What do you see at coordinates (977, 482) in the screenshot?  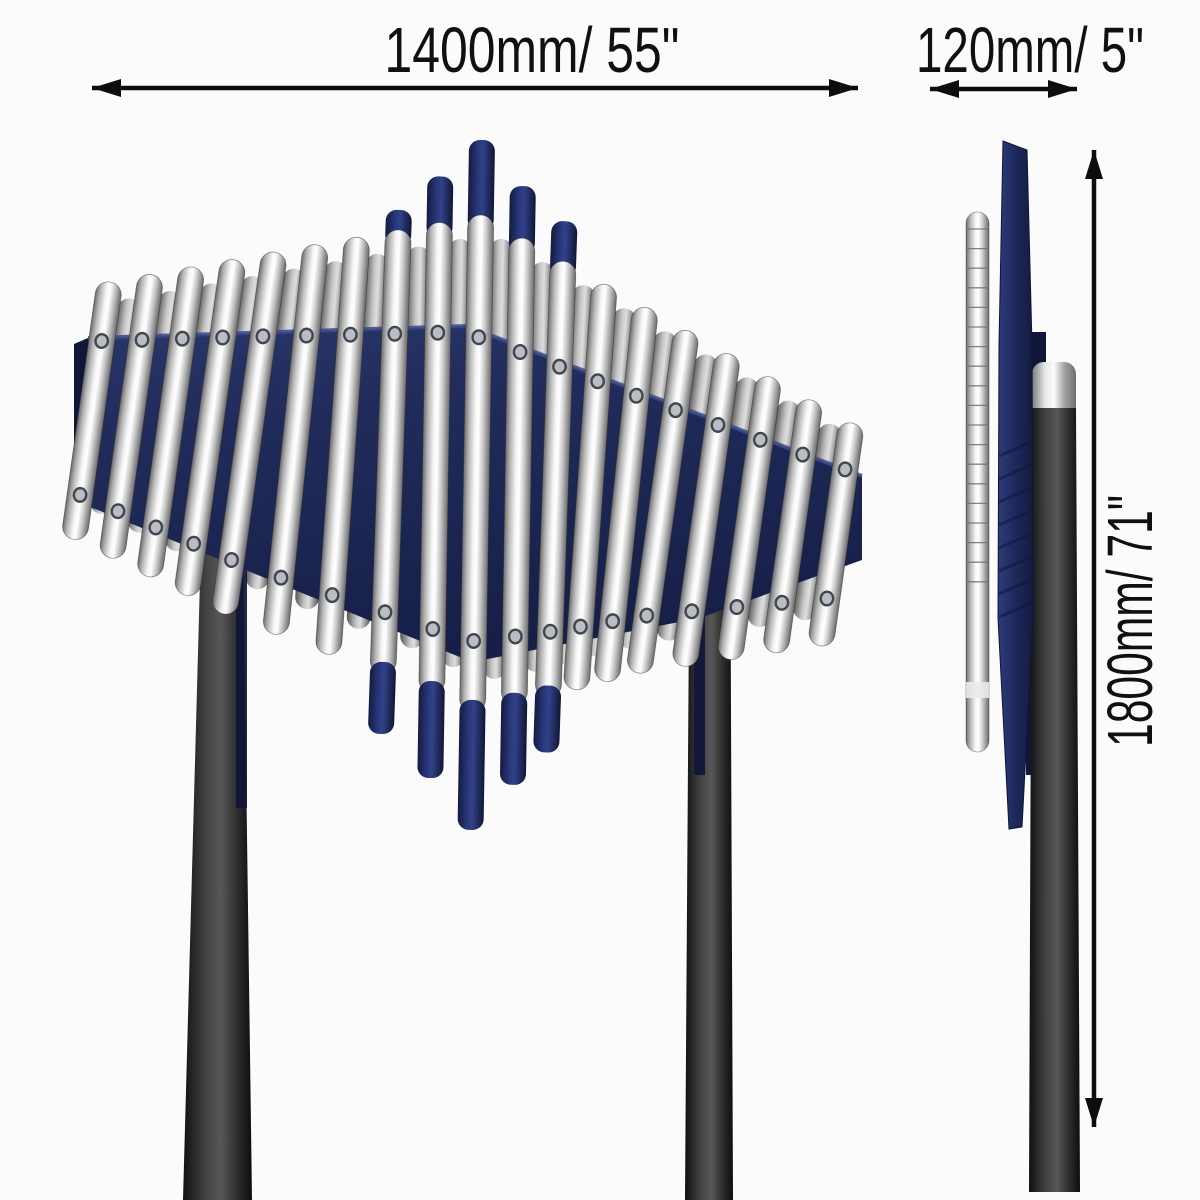 I see `side-tube-stack` at bounding box center [977, 482].